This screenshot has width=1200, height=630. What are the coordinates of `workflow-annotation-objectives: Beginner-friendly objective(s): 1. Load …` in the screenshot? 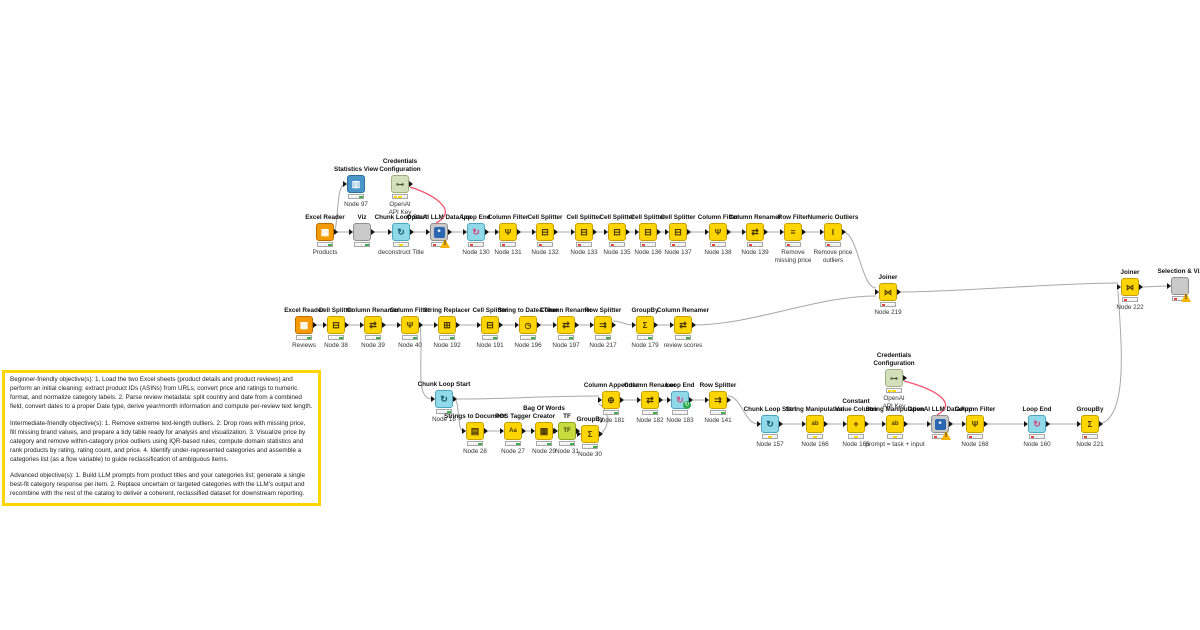 It's located at (161, 438).